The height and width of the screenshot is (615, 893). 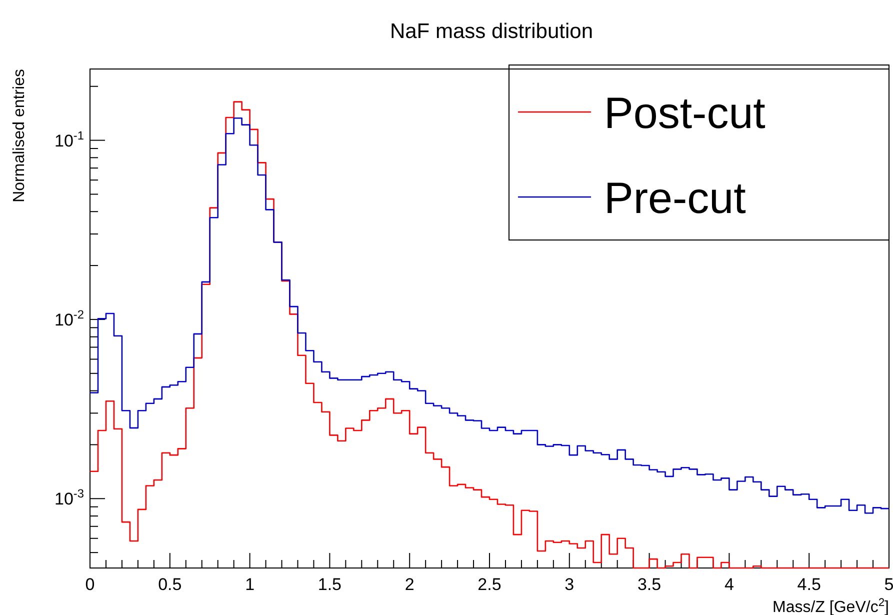 What do you see at coordinates (569, 584) in the screenshot?
I see `x-tick-label: 3` at bounding box center [569, 584].